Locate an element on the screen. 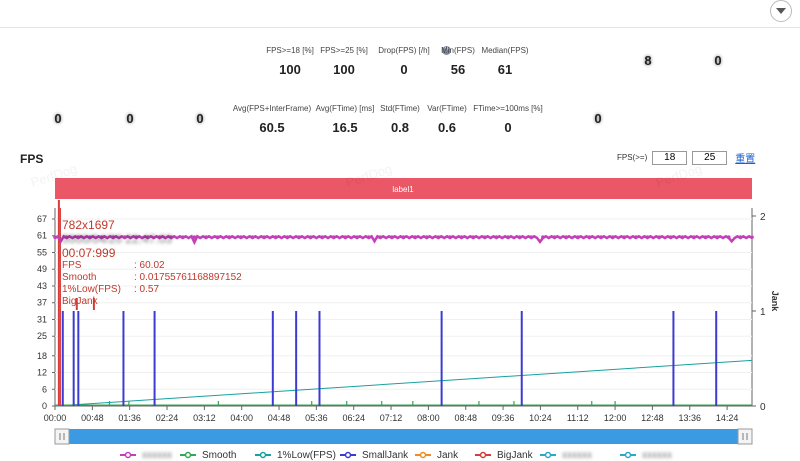 The image size is (800, 461). collapse-button is located at coordinates (781, 11).